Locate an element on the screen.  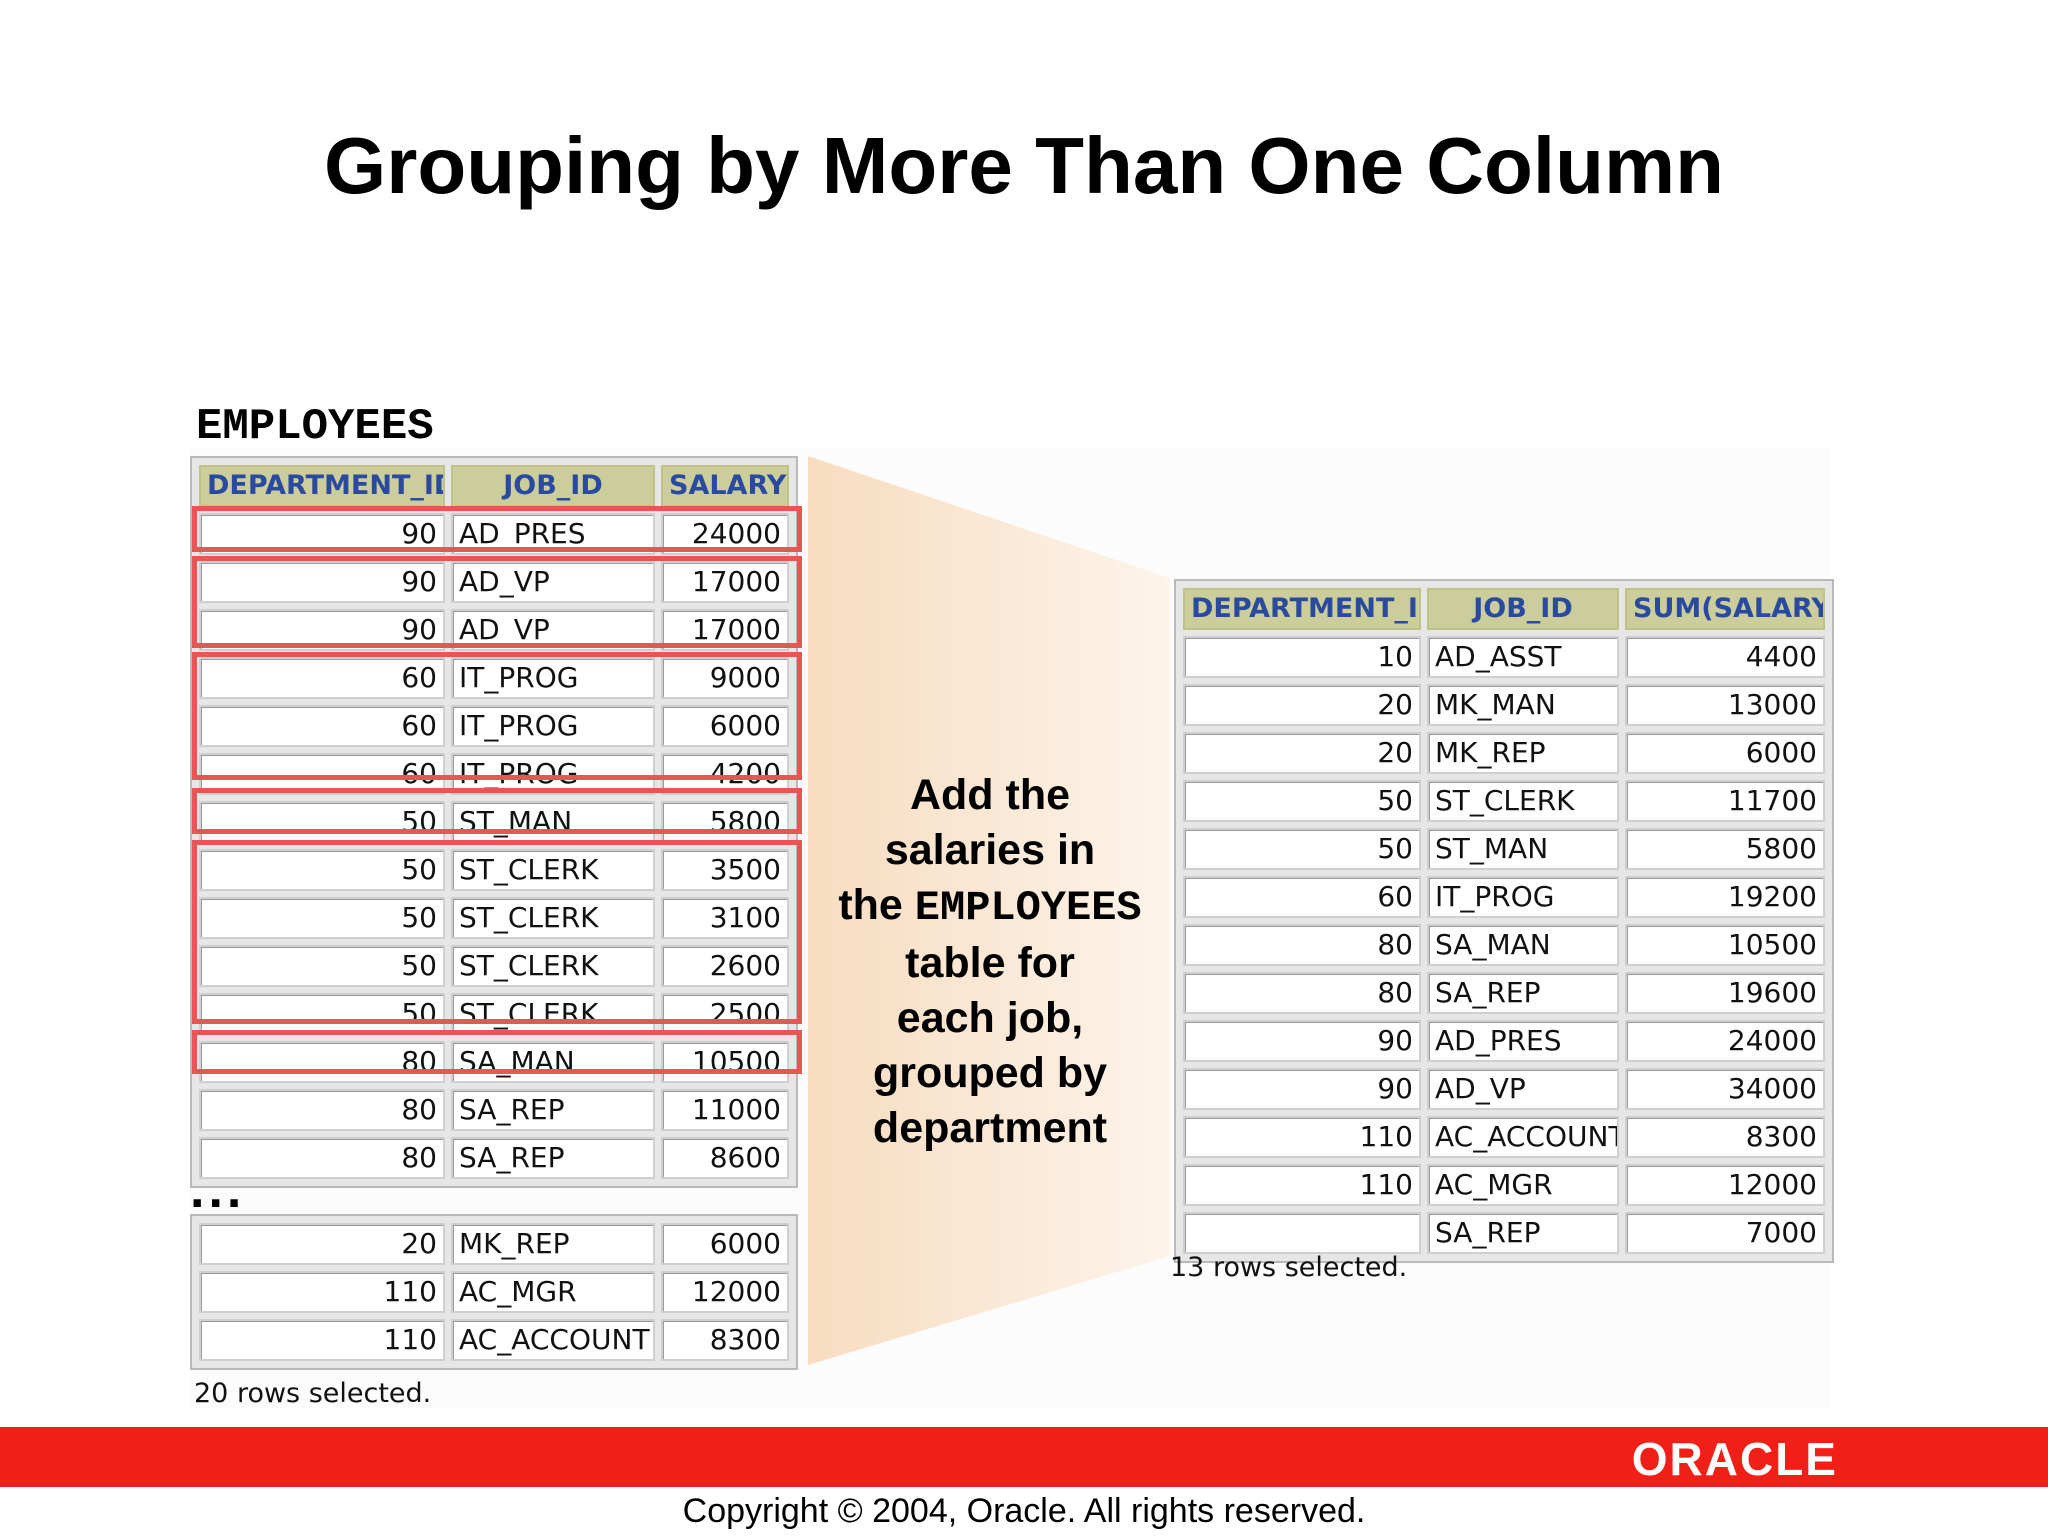
result-table-row: 10 AD_ASST 4400 is located at coordinates (1504, 657).